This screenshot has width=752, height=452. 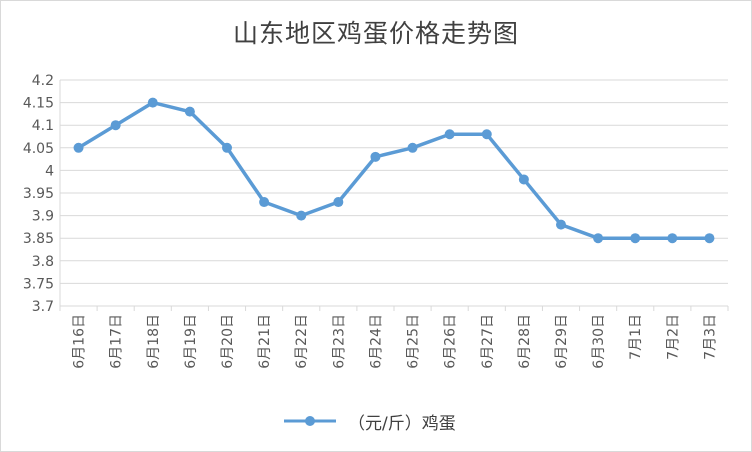 I want to click on x-tick-label: 6月27日, so click(x=488, y=341).